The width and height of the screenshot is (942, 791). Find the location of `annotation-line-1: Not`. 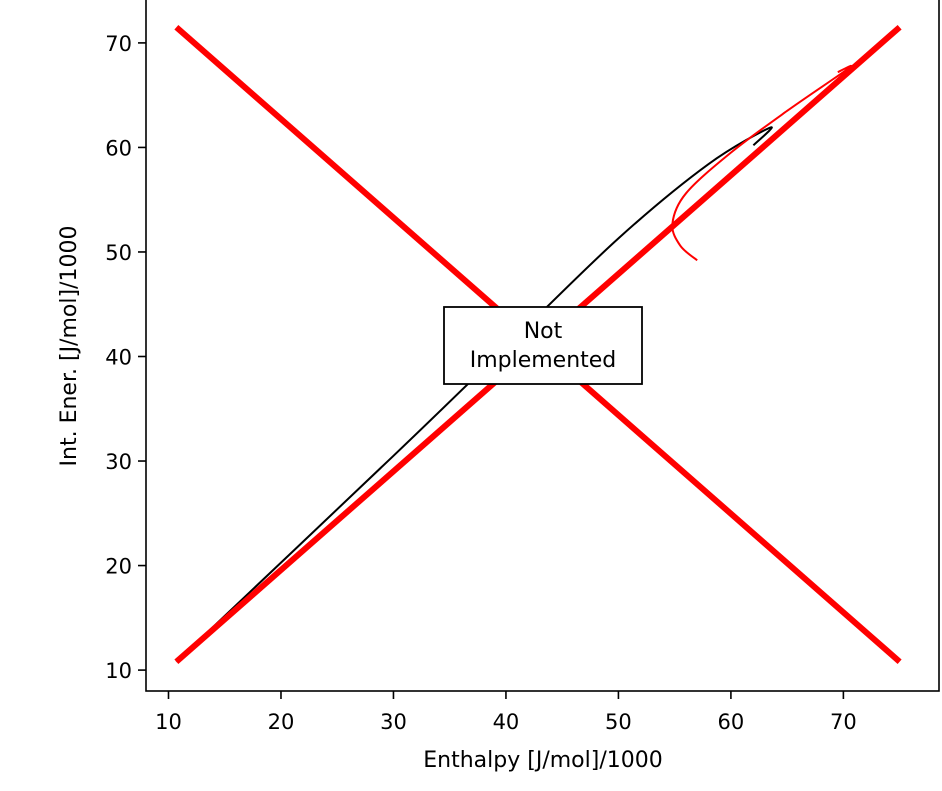

annotation-line-1: Not is located at coordinates (543, 331).